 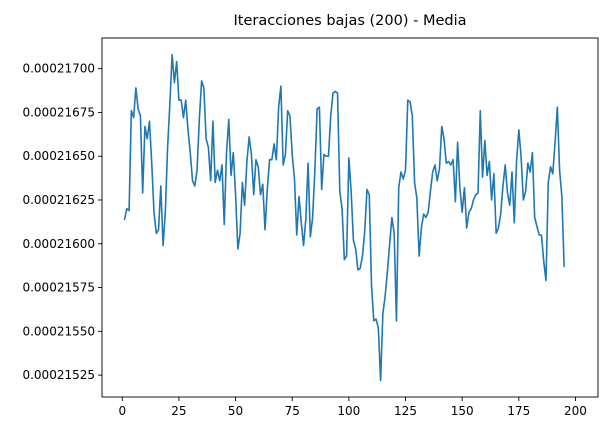 What do you see at coordinates (349, 21) in the screenshot?
I see `chart-title: Iteracciones bajas (200) - Media` at bounding box center [349, 21].